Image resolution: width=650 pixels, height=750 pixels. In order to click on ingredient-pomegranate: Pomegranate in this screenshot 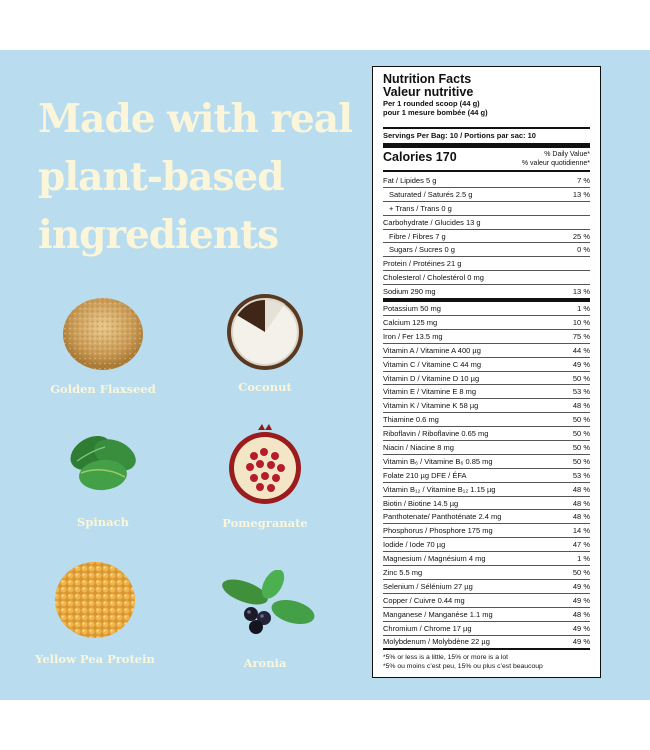, I will do `click(265, 476)`.